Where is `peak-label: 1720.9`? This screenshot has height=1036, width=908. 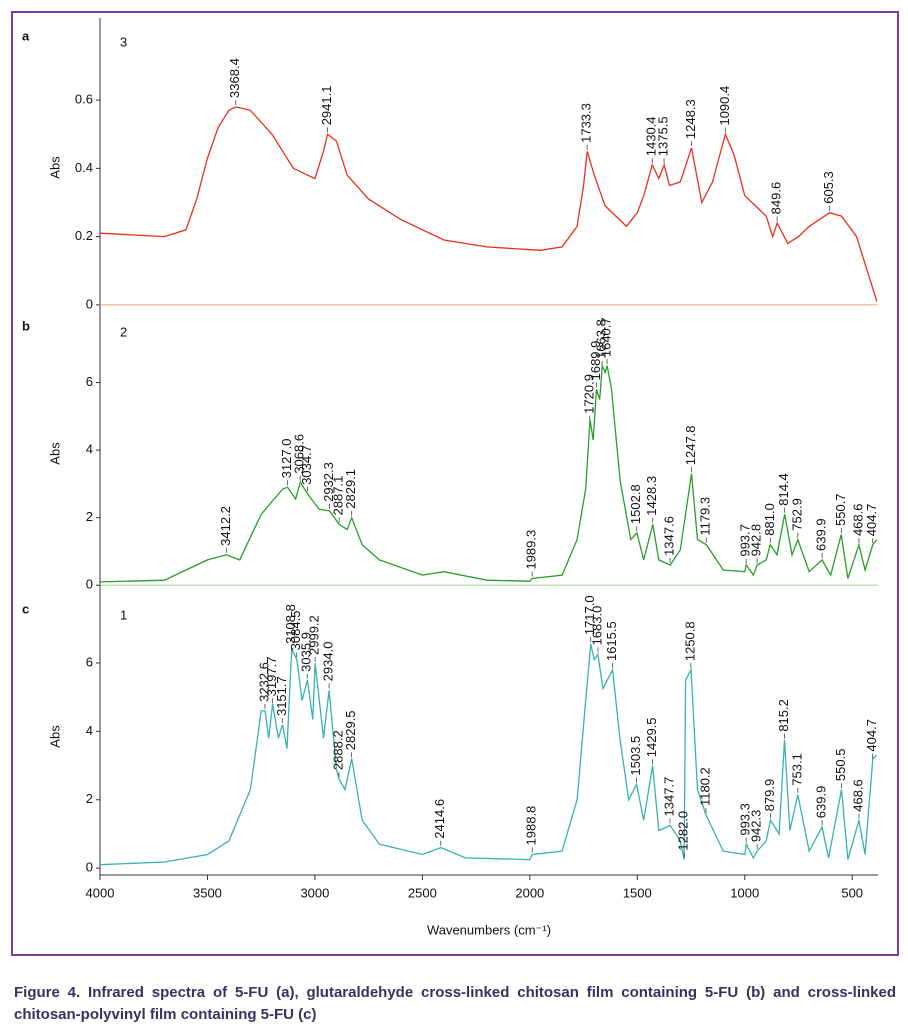
peak-label: 1720.9 is located at coordinates (588, 394).